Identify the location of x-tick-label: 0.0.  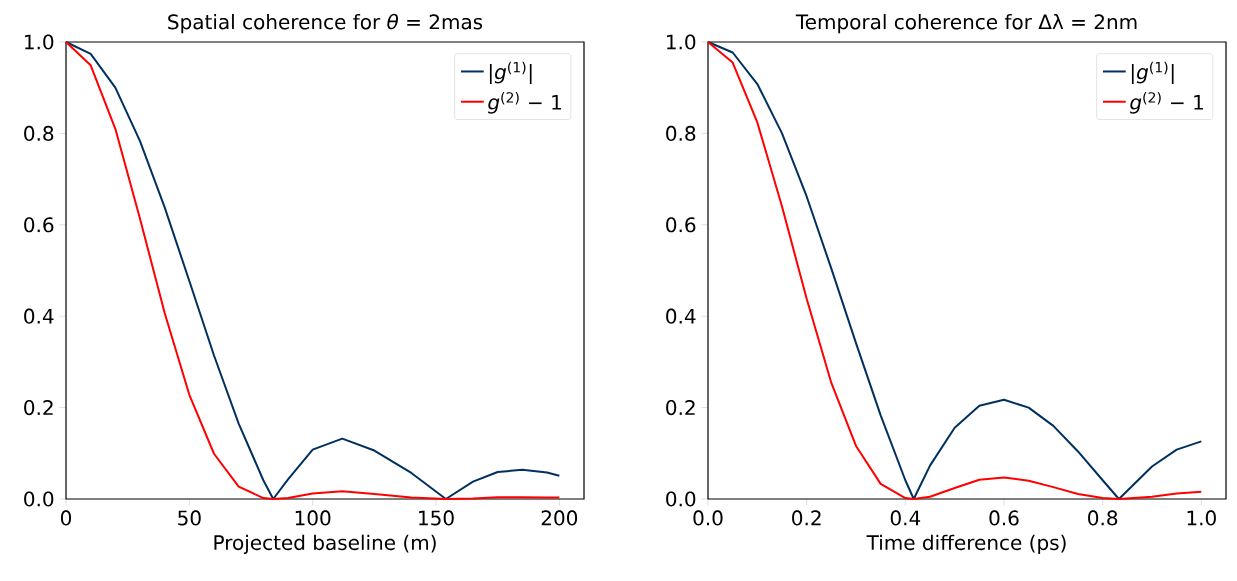
(708, 518).